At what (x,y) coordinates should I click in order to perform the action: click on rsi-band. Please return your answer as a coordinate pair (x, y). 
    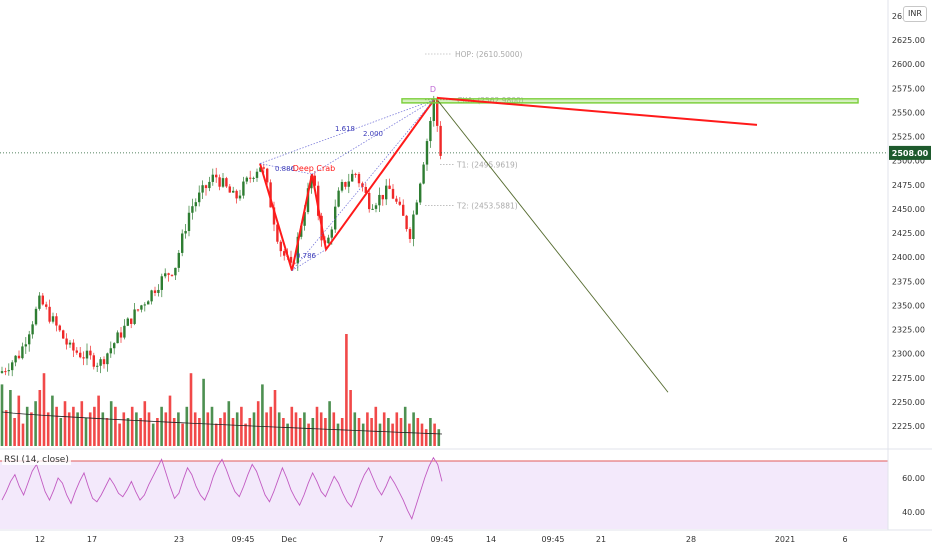
    Looking at the image, I should click on (444, 495).